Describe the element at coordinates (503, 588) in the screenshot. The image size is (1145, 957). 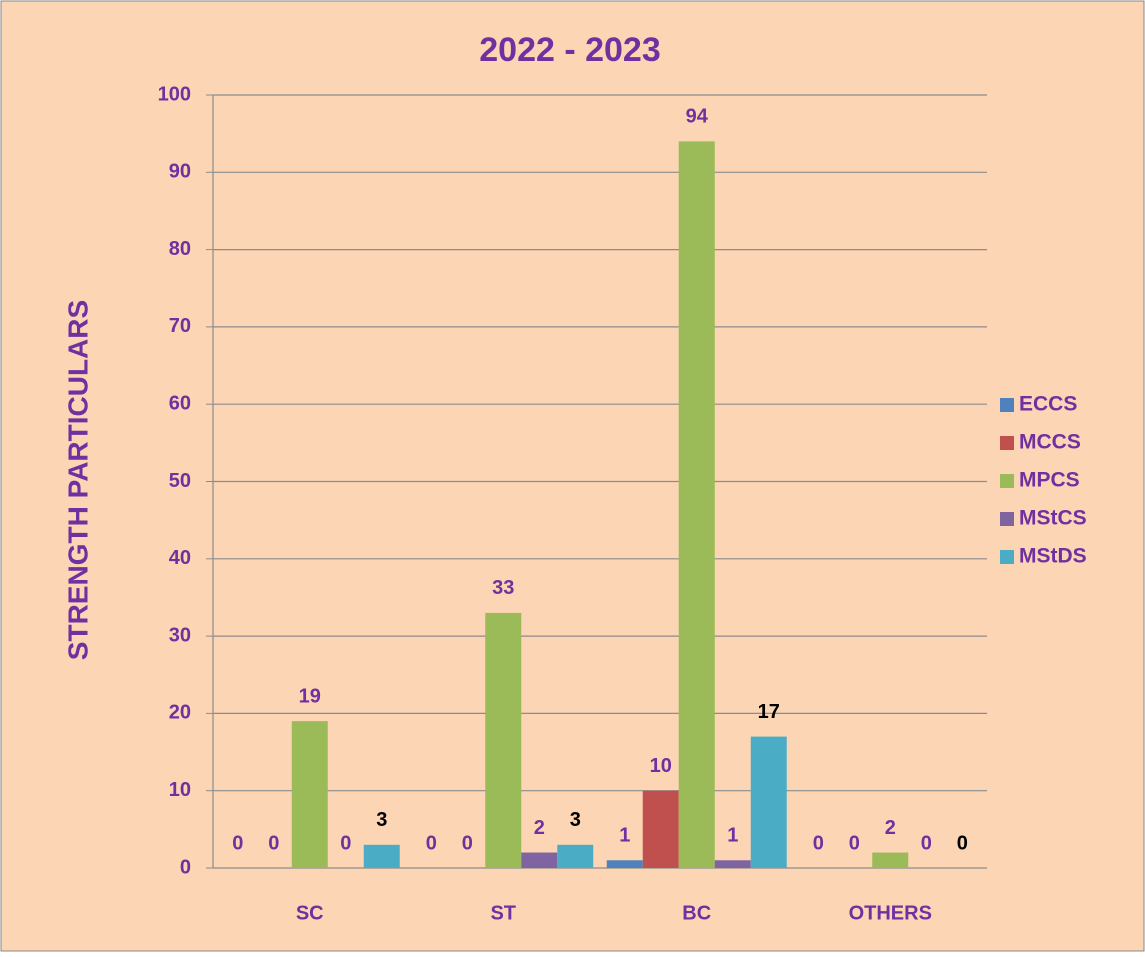
I see `data-label: 33` at that location.